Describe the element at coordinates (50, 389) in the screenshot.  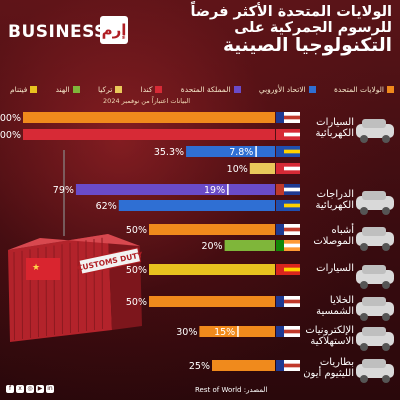
I see `linkedin-icon: in` at that location.